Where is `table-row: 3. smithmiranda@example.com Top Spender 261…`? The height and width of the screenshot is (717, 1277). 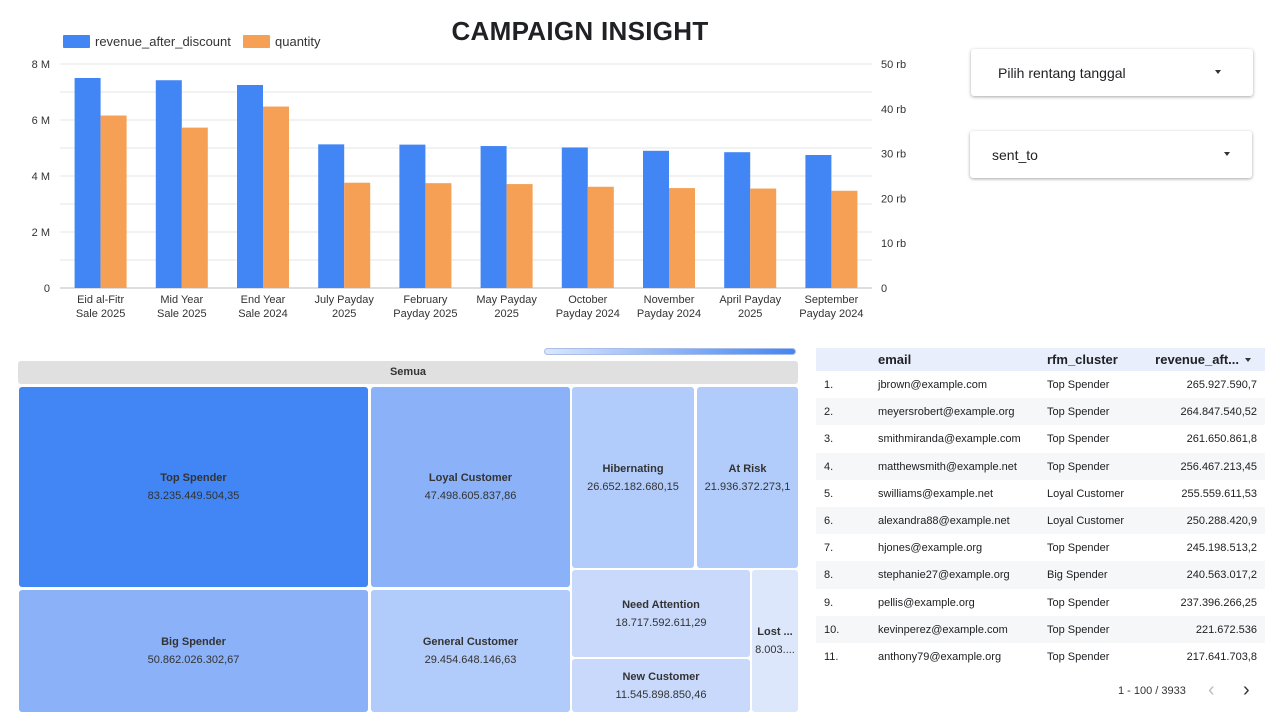 table-row: 3. smithmiranda@example.com Top Spender 261… is located at coordinates (1040, 438).